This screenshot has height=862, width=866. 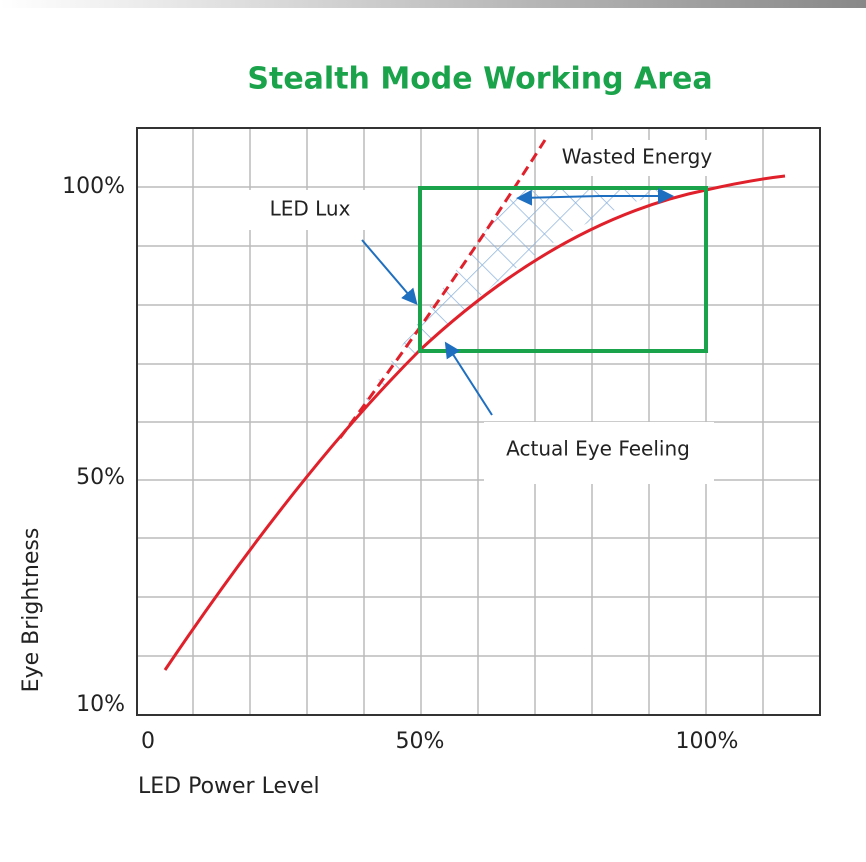 I want to click on working-area, so click(x=563, y=269).